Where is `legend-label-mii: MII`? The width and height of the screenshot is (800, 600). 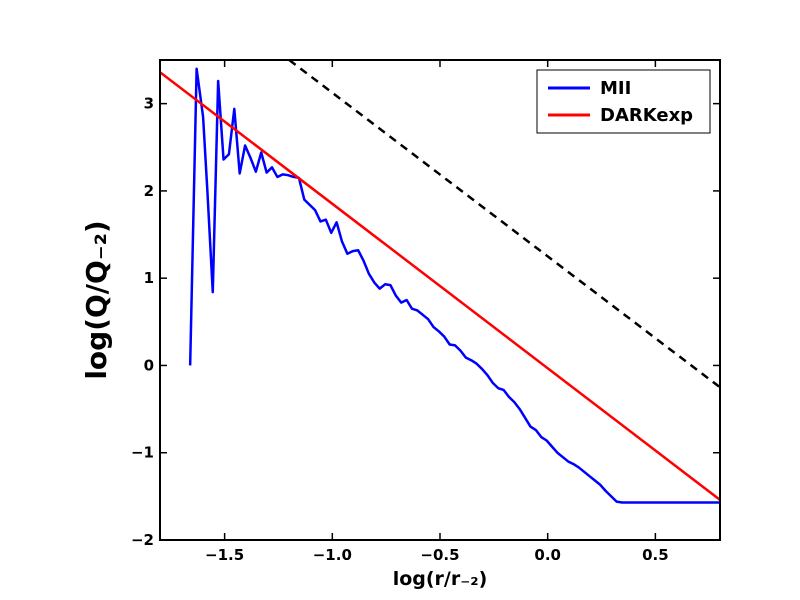 legend-label-mii: MII is located at coordinates (615, 88).